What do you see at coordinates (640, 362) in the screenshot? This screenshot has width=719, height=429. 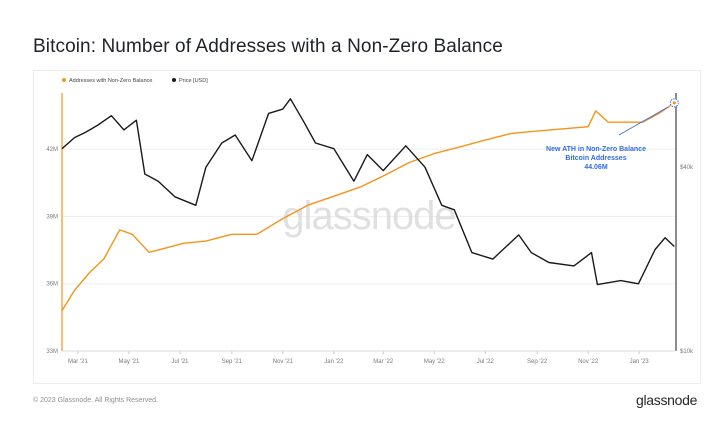 I see `x-tick-label: Jan '23` at bounding box center [640, 362].